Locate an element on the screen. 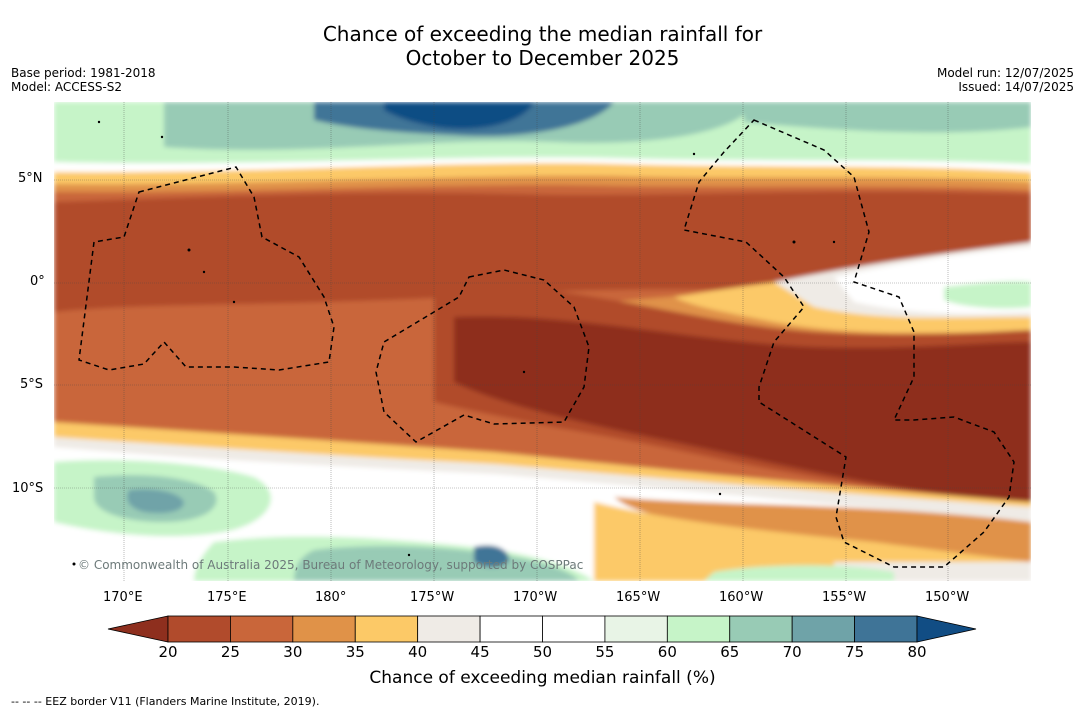  colorbar-tick-label: 45 is located at coordinates (480, 652).